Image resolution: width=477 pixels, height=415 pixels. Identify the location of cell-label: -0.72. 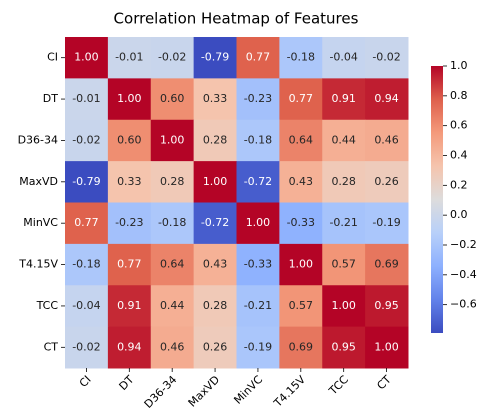
(258, 181).